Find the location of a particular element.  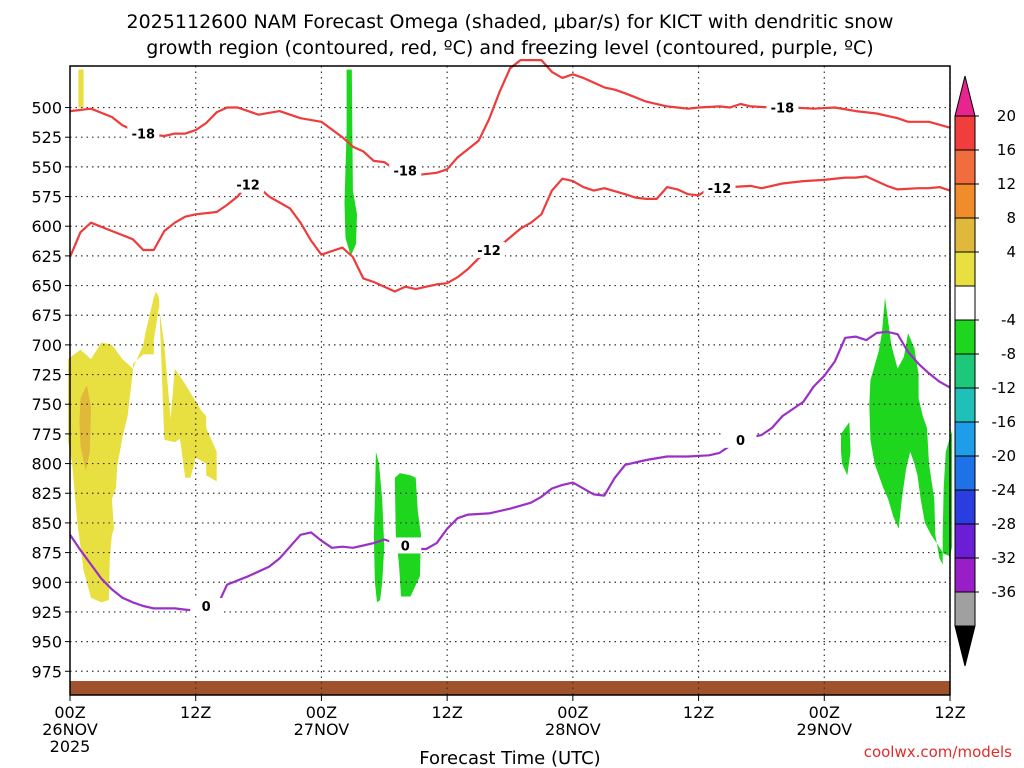

y-tick-label-925: 925 is located at coordinates (46, 612).